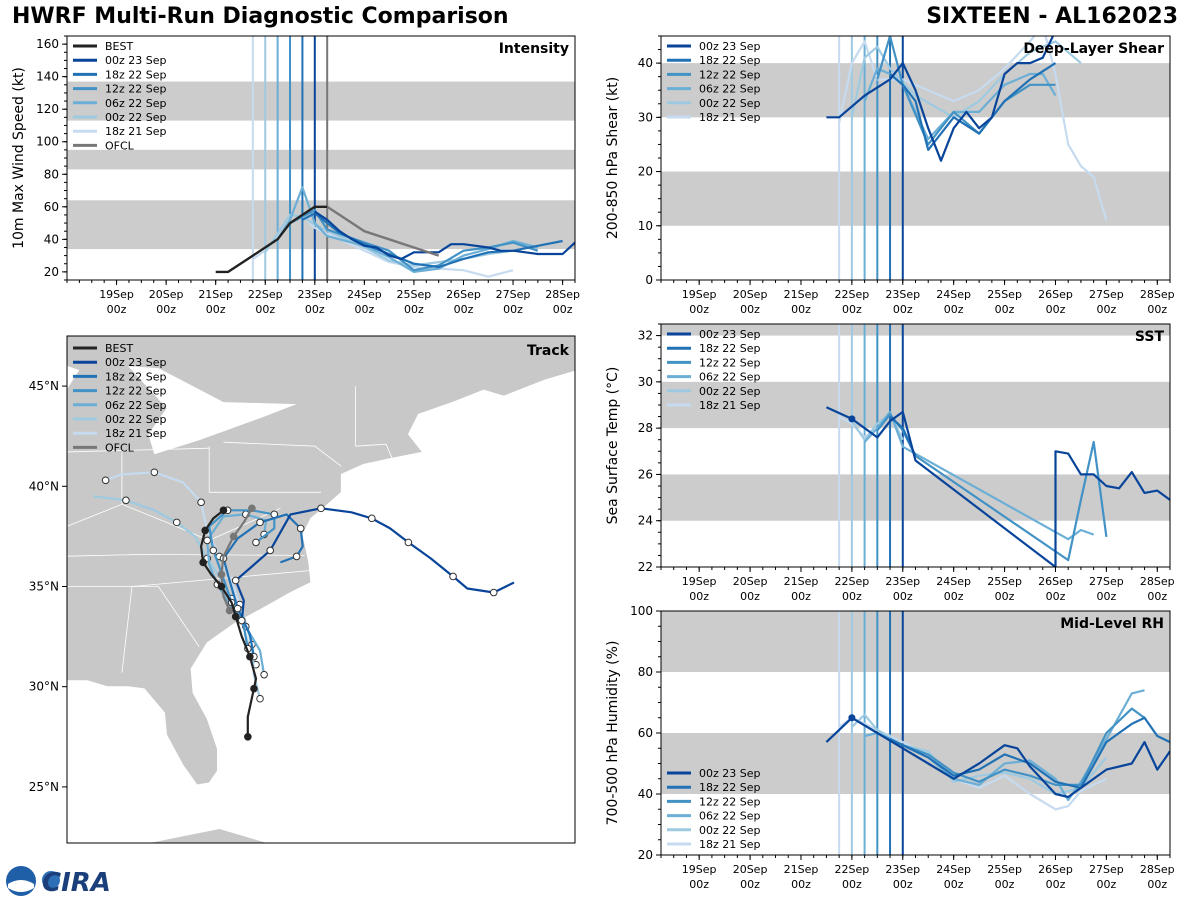 Image resolution: width=1200 pixels, height=900 pixels. Describe the element at coordinates (730, 816) in the screenshot. I see `legend-label: 06z 22 Sep` at that location.